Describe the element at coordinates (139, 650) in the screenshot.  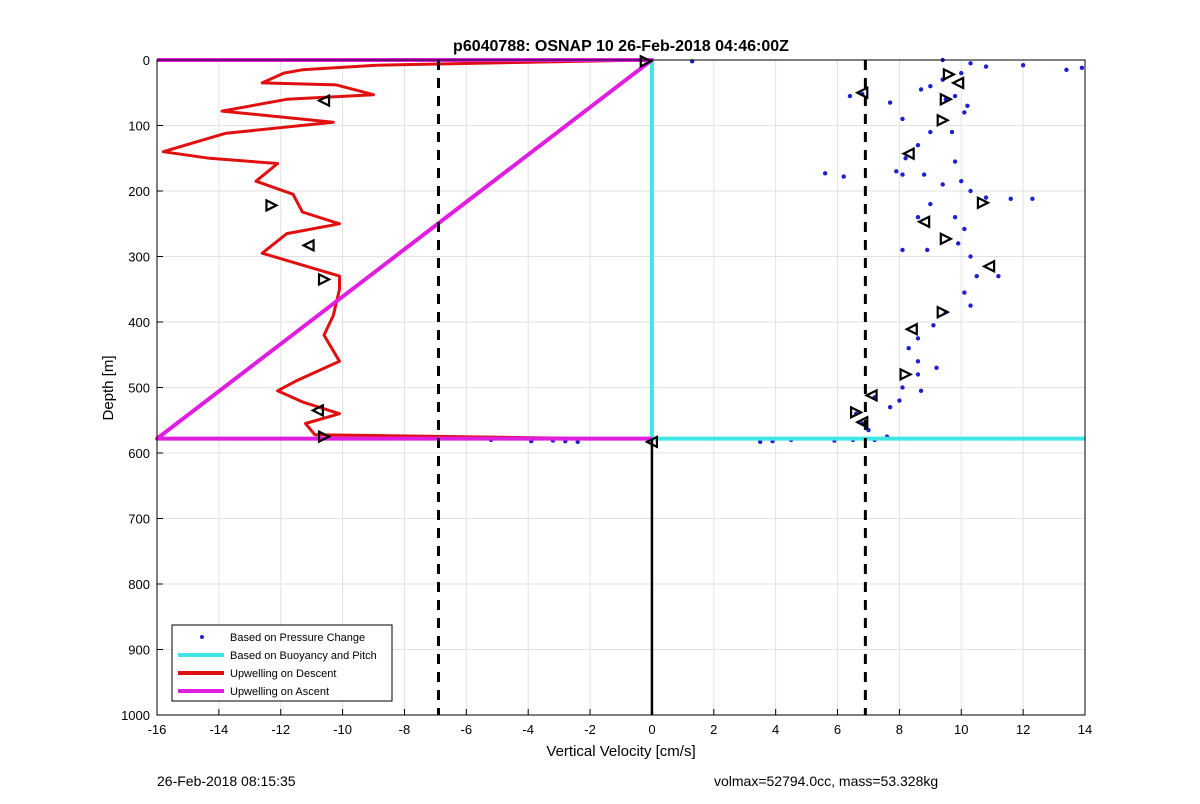
I see `y-tick-label: 900` at that location.